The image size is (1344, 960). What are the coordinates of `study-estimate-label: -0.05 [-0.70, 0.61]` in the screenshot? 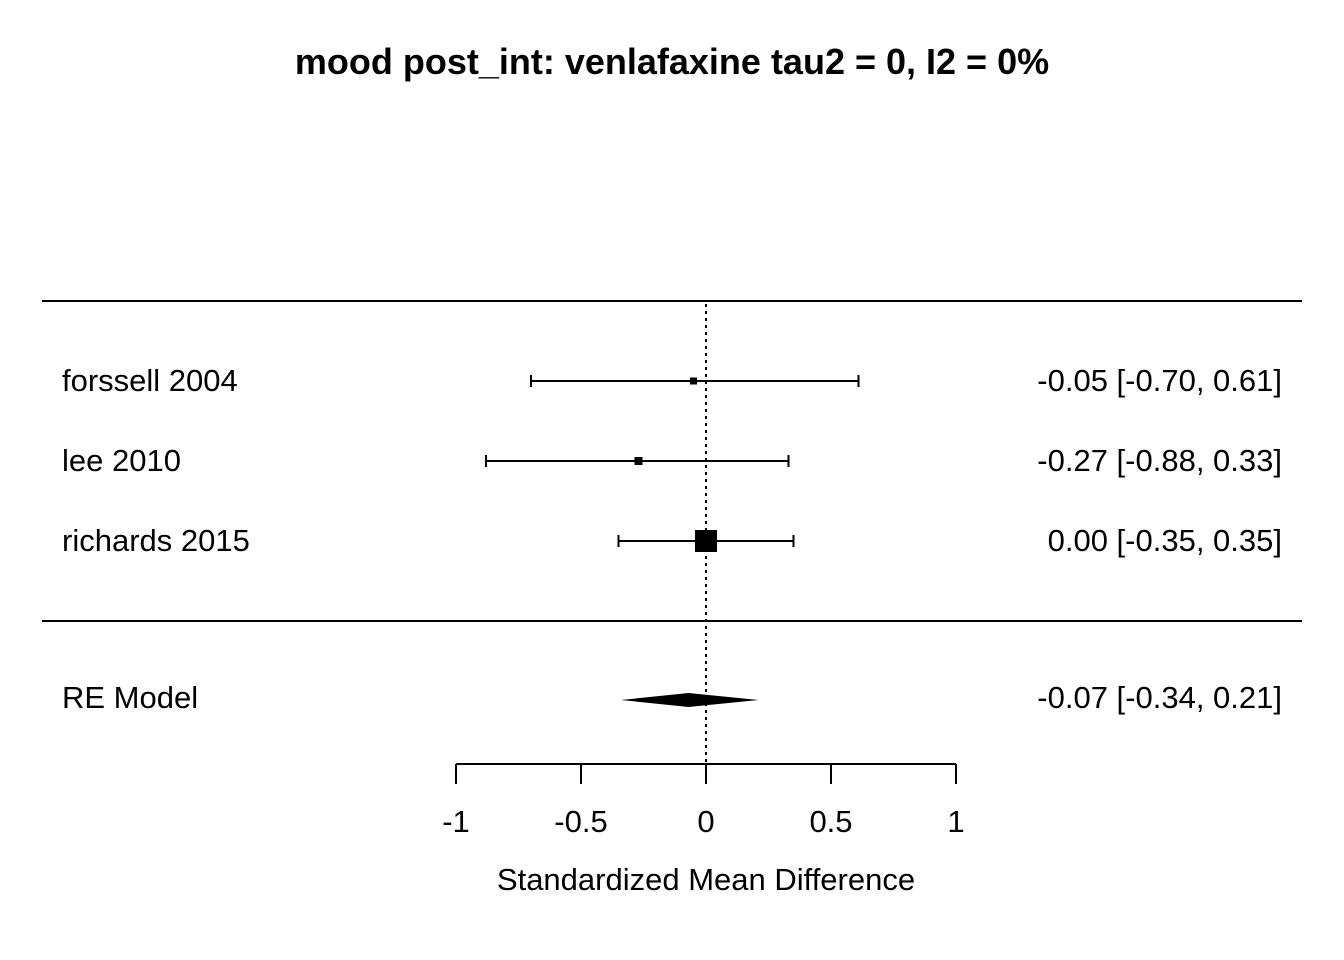 It's located at (1159, 380).